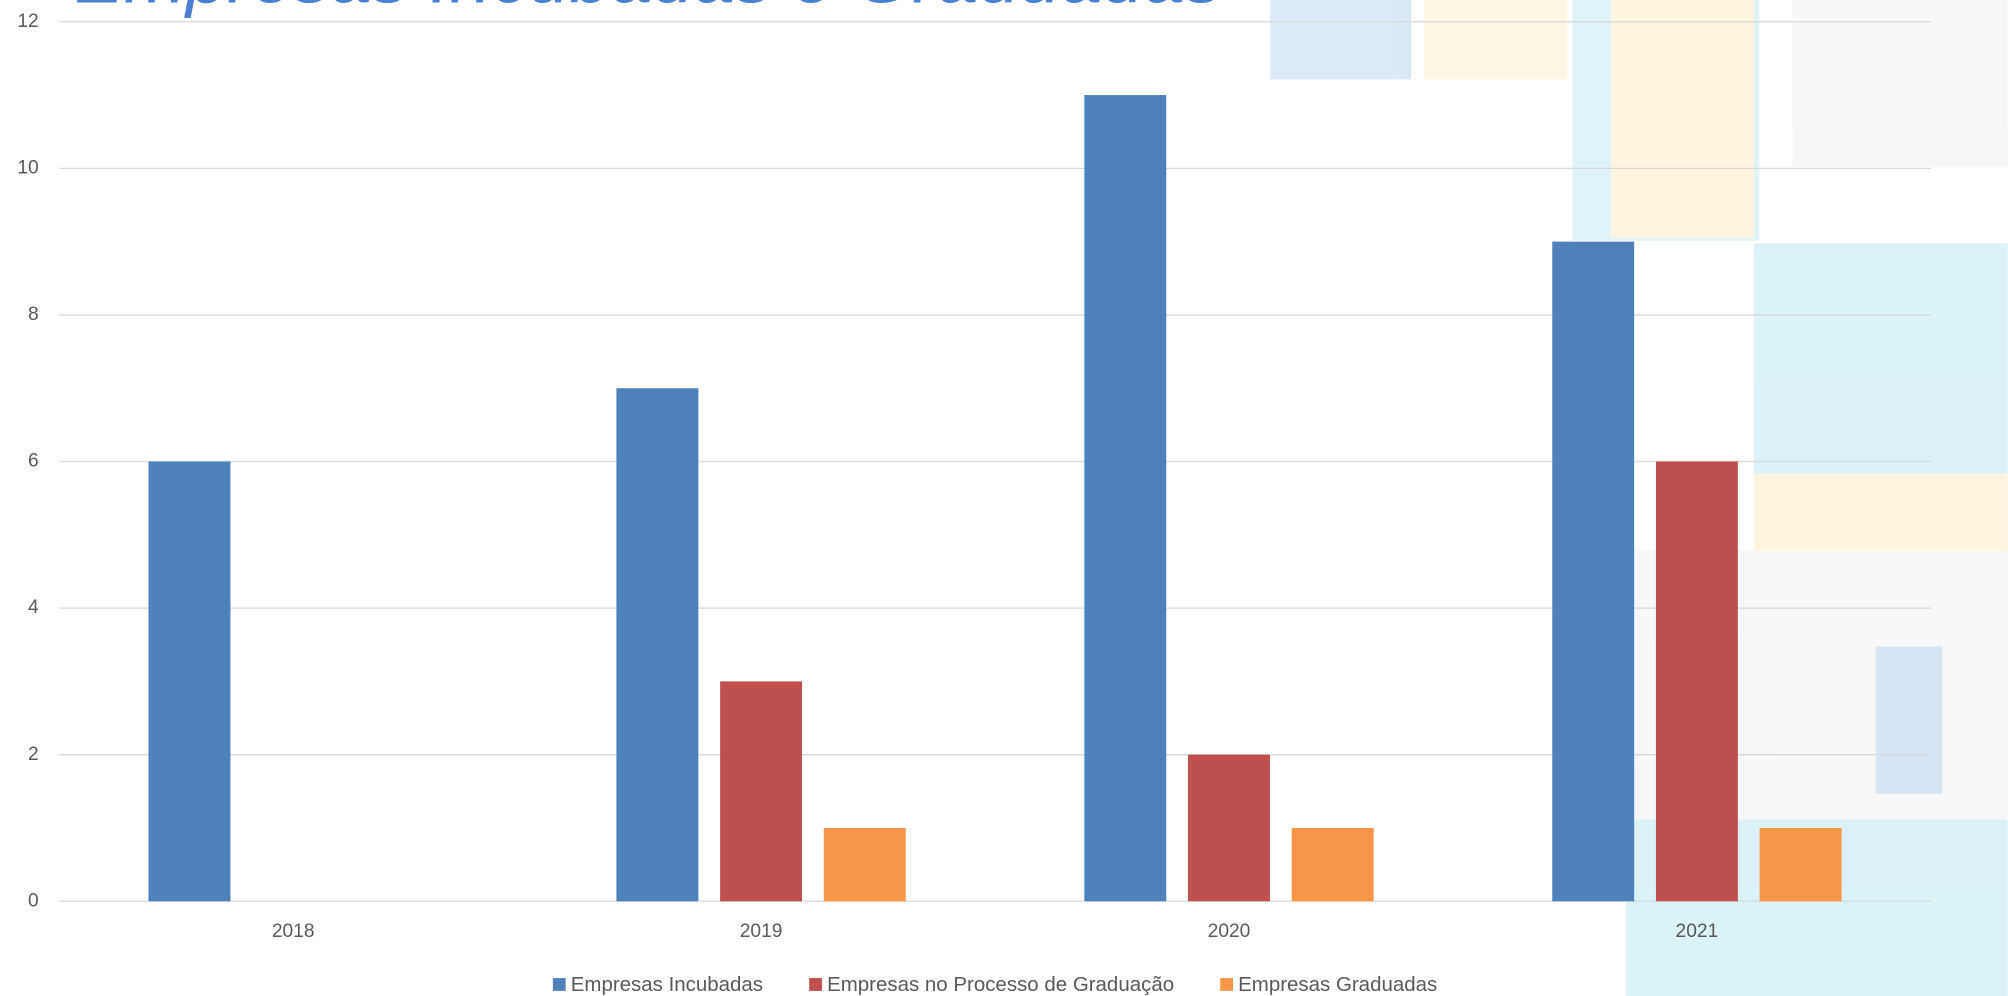 Image resolution: width=2008 pixels, height=996 pixels. What do you see at coordinates (293, 931) in the screenshot?
I see `x-tick-label: 2018` at bounding box center [293, 931].